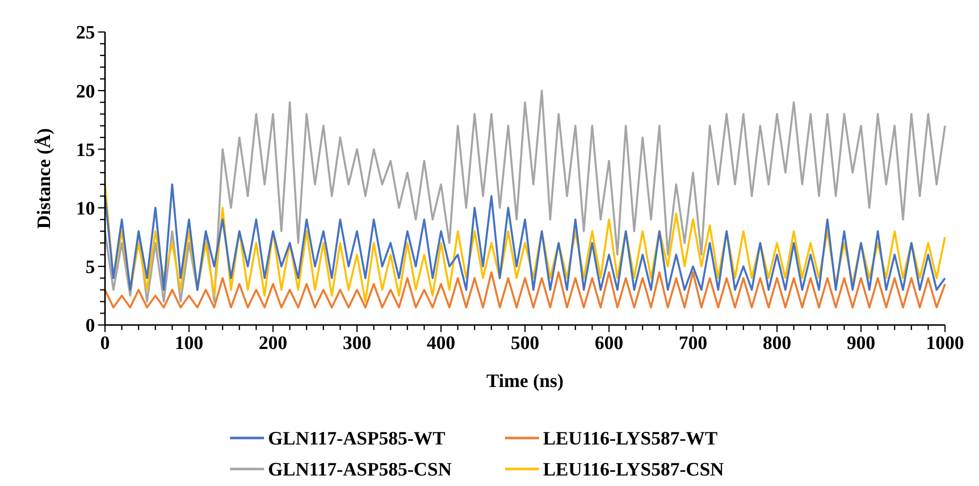  Describe the element at coordinates (525, 381) in the screenshot. I see `x-axis-title: Time (ns)` at that location.